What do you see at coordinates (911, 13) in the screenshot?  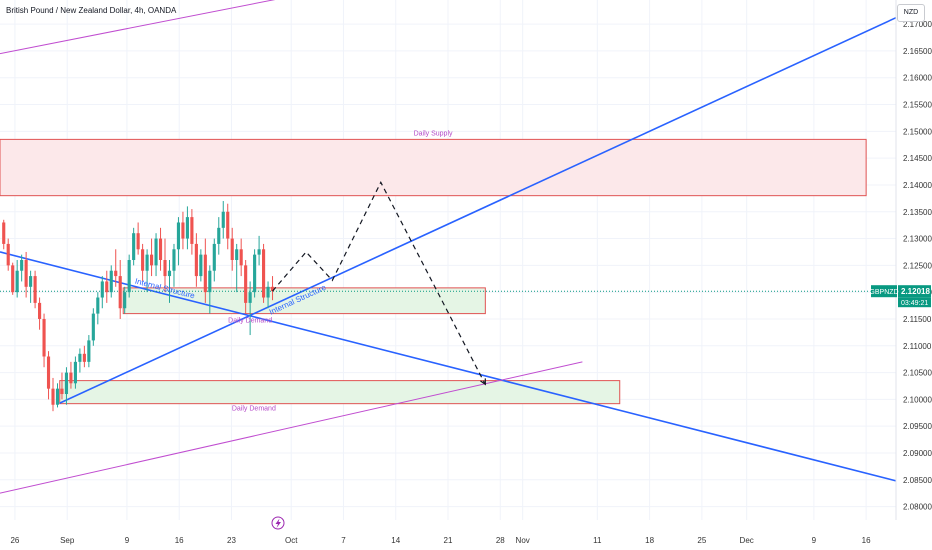 I see `currency-button: NZD` at bounding box center [911, 13].